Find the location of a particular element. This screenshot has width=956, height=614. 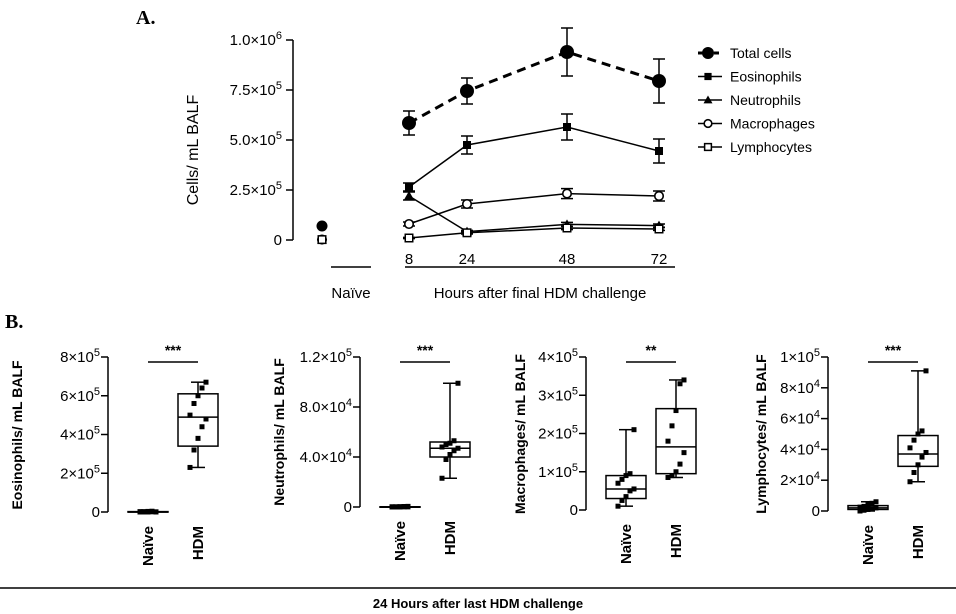

panel-b-label: B. is located at coordinates (14, 322).